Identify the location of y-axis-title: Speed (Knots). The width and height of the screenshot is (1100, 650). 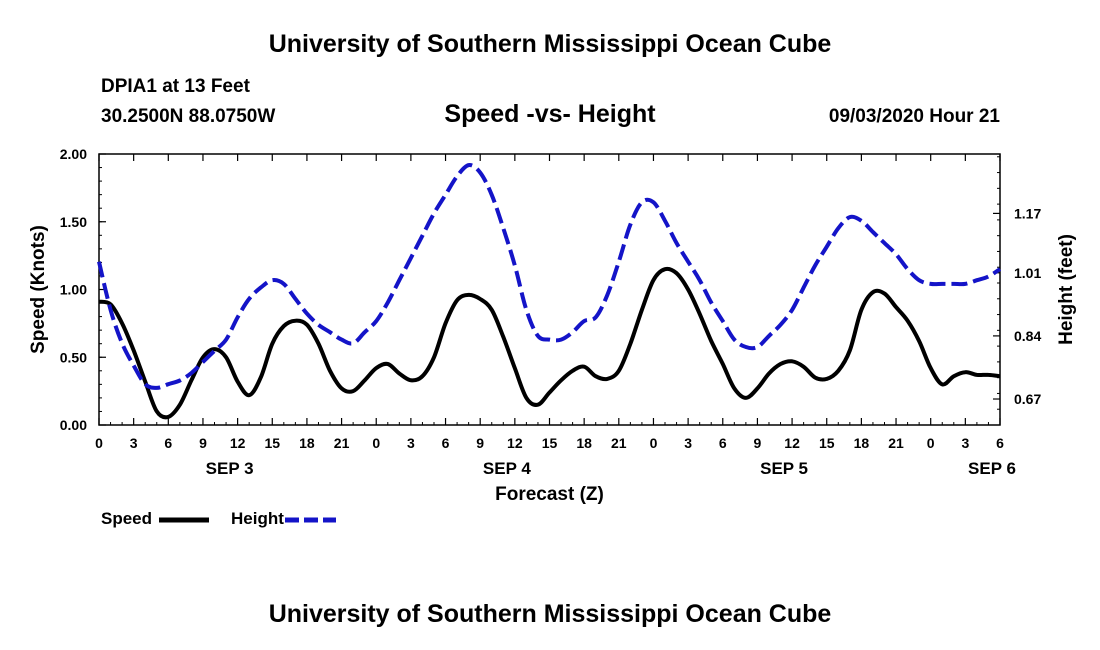
(38, 289).